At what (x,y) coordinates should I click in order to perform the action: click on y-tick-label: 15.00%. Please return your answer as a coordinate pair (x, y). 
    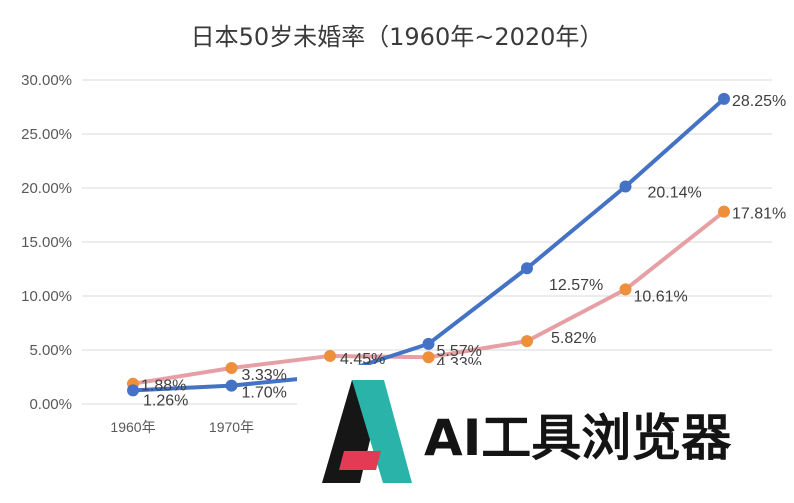
    Looking at the image, I should click on (46, 242).